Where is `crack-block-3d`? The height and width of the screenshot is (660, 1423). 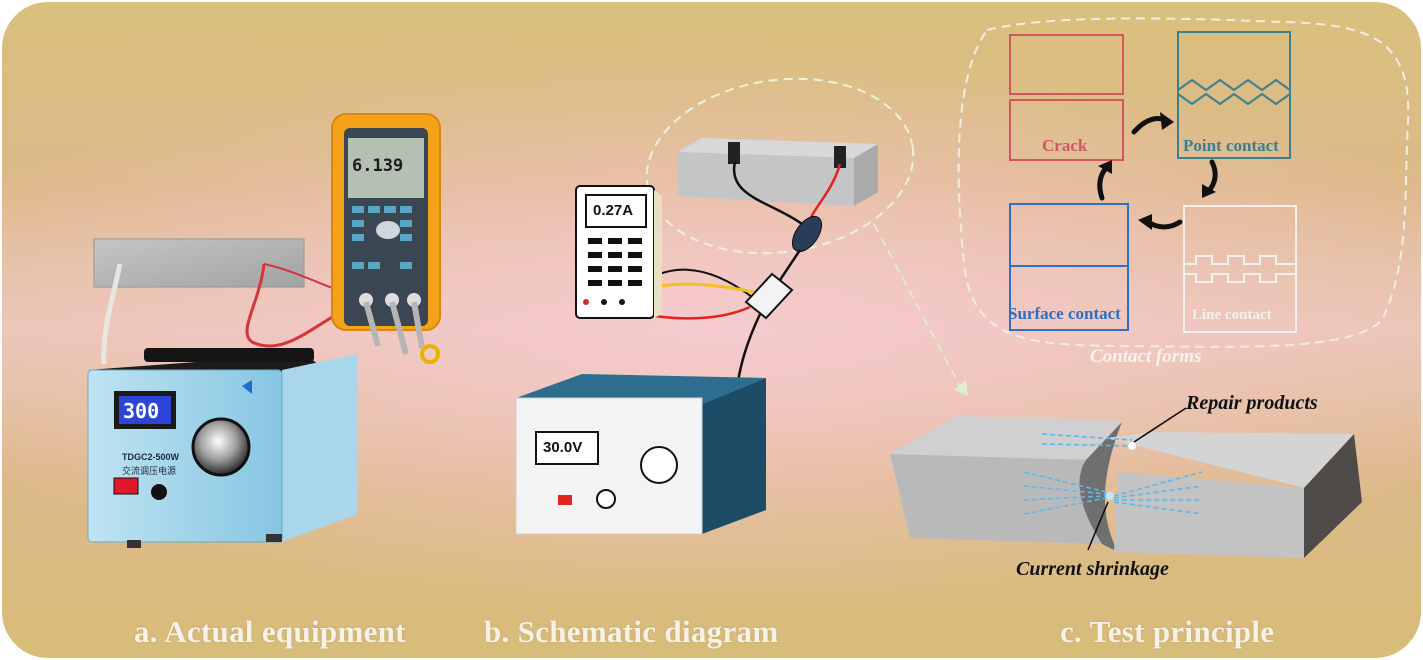 crack-block-3d is located at coordinates (1126, 482).